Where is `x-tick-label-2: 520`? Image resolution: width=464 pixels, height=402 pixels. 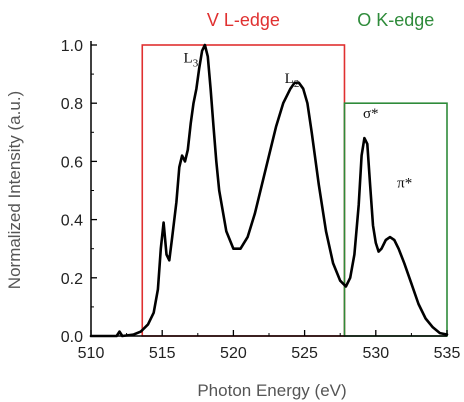
x-tick-label-2: 520 is located at coordinates (233, 353).